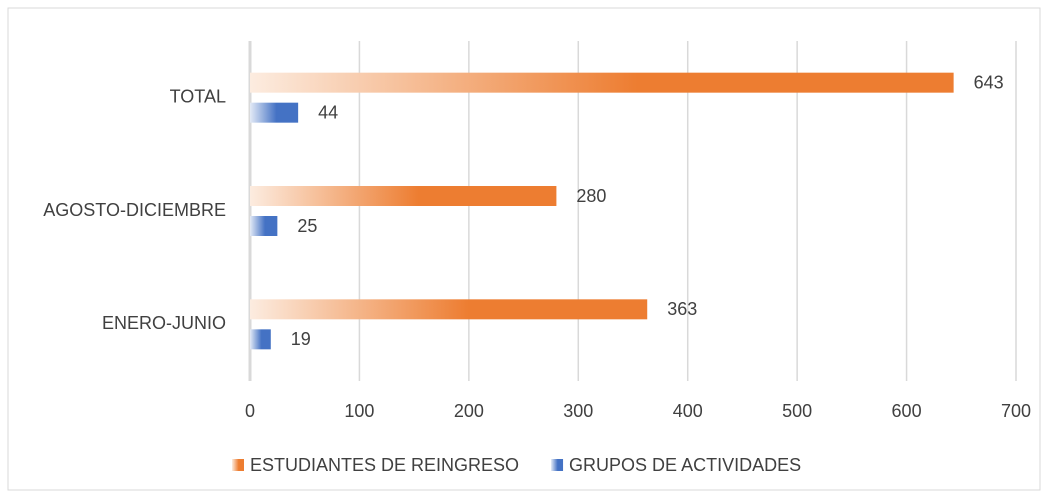 The height and width of the screenshot is (498, 1049). I want to click on x-tick-label: 700, so click(1016, 411).